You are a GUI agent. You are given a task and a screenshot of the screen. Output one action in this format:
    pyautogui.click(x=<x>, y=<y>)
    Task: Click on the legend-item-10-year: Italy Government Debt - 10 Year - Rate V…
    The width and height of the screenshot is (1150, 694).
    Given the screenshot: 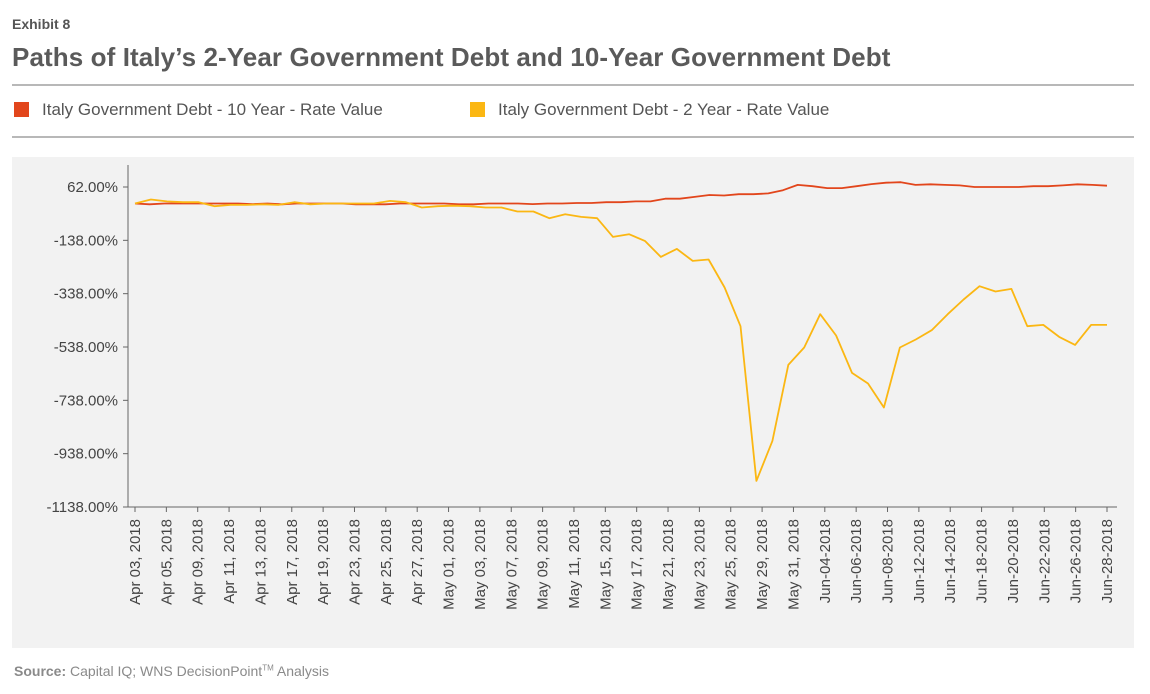 What is the action you would take?
    pyautogui.click(x=198, y=110)
    